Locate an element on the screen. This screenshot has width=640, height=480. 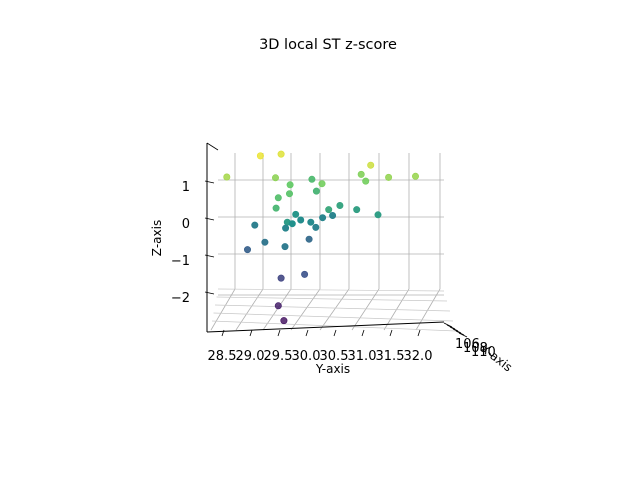
y-tick-label: 29.0 is located at coordinates (250, 356).